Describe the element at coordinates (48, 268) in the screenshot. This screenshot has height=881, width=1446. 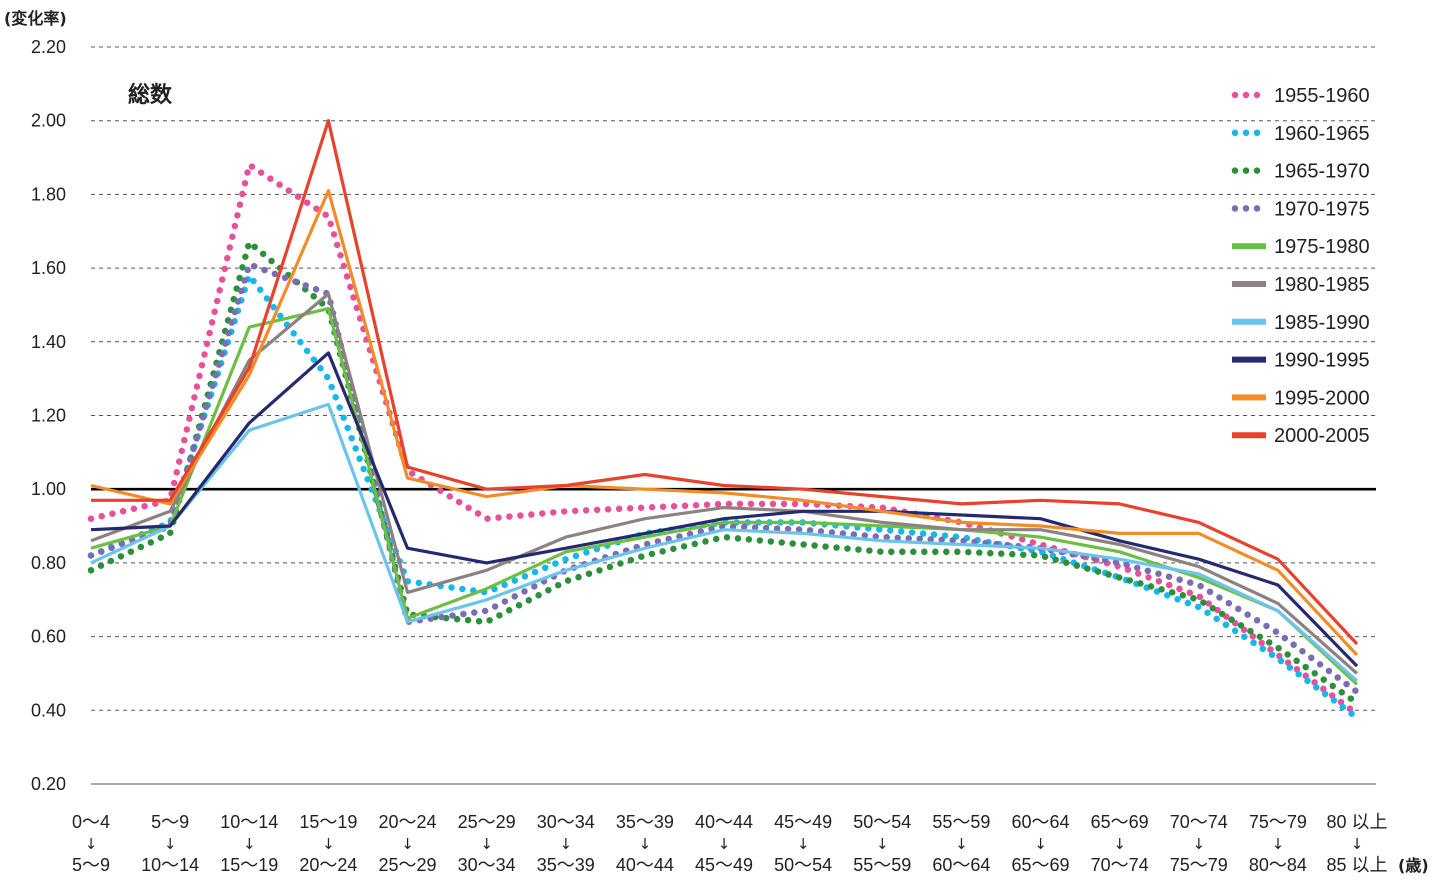
I see `y-tick-label: 1.60` at that location.